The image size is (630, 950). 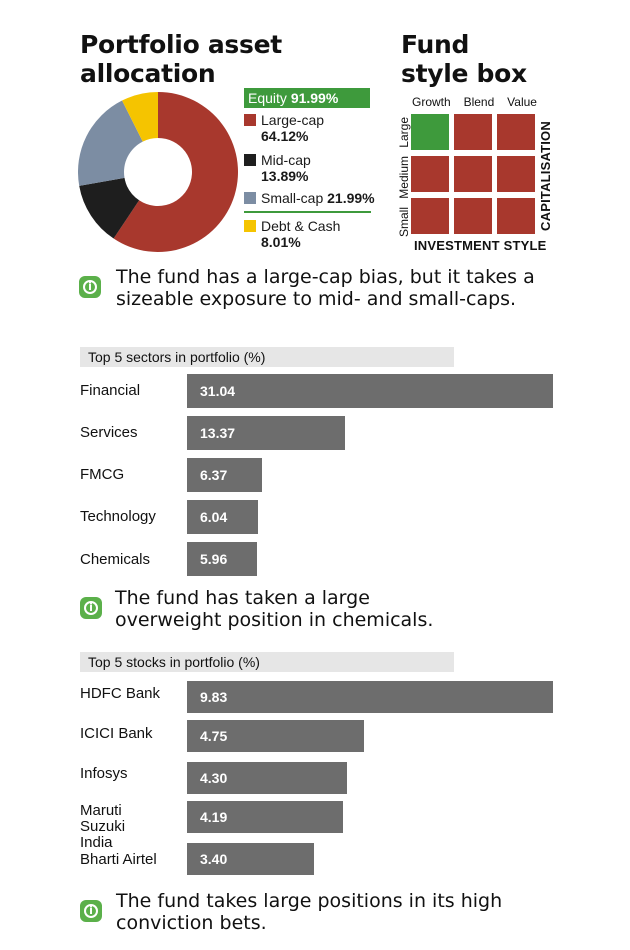 I want to click on style-col-blend: Blend, so click(x=479, y=102).